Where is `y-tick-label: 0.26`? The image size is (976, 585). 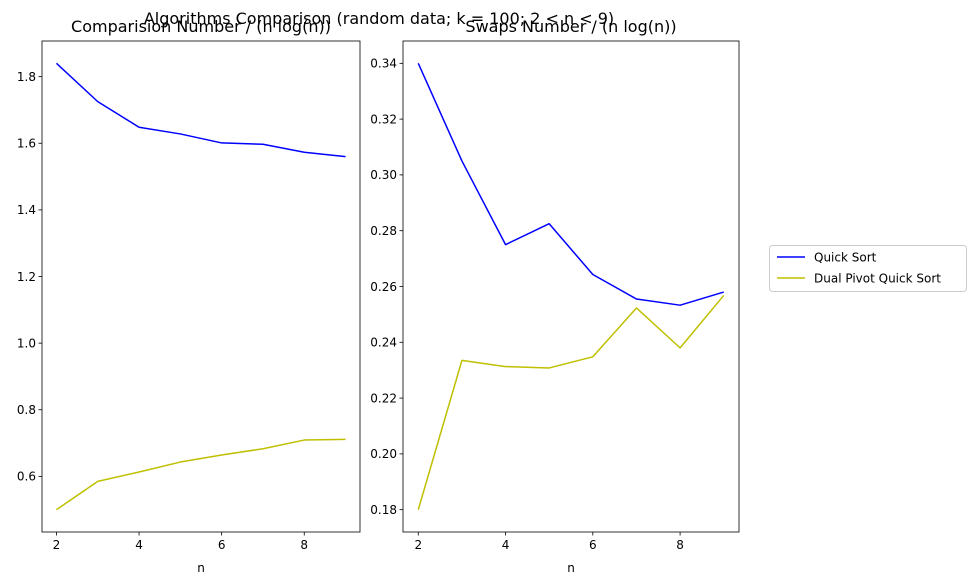
y-tick-label: 0.26 is located at coordinates (383, 287).